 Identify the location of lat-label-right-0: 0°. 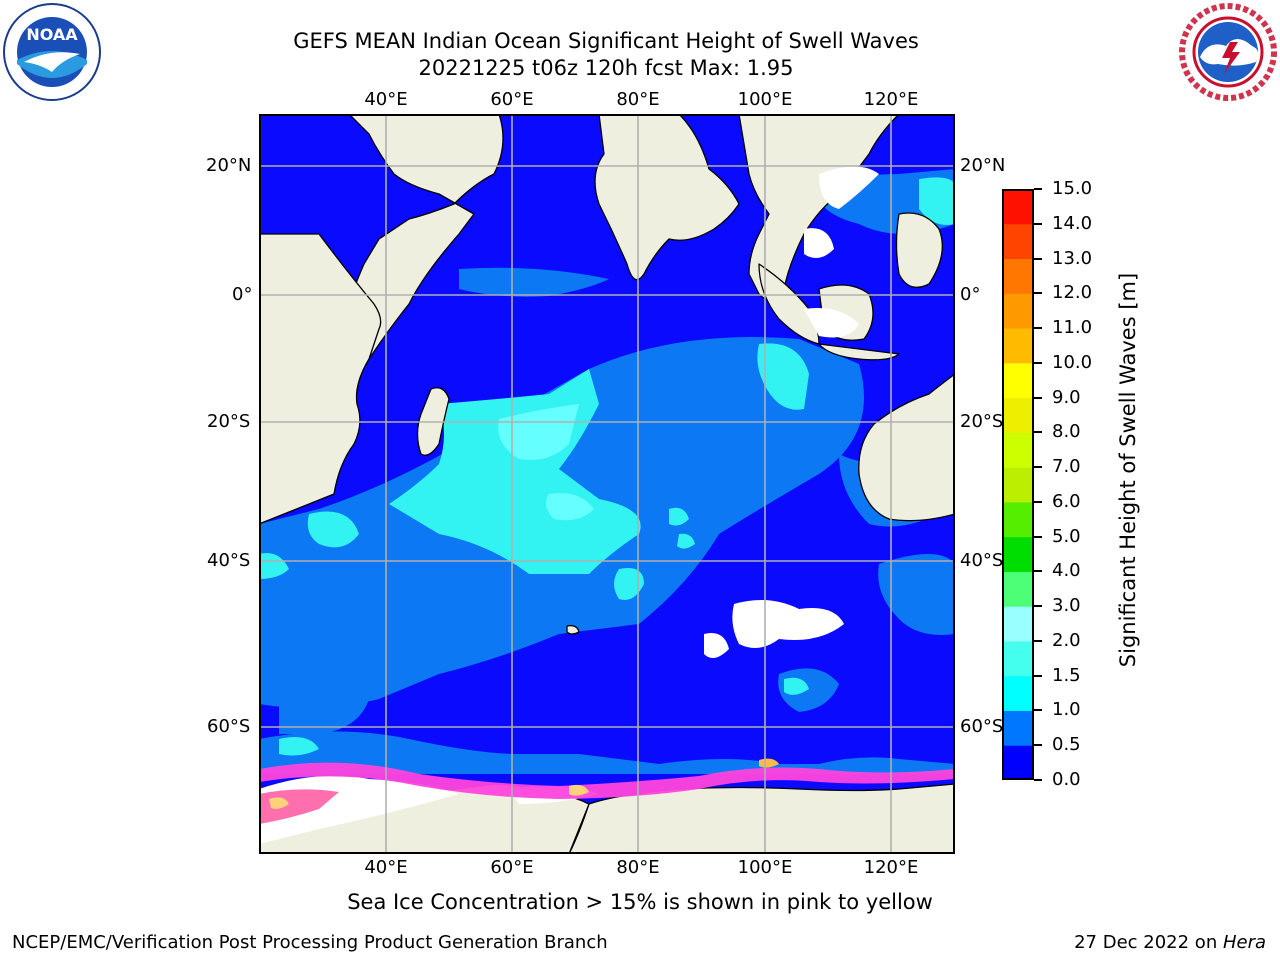
(970, 294).